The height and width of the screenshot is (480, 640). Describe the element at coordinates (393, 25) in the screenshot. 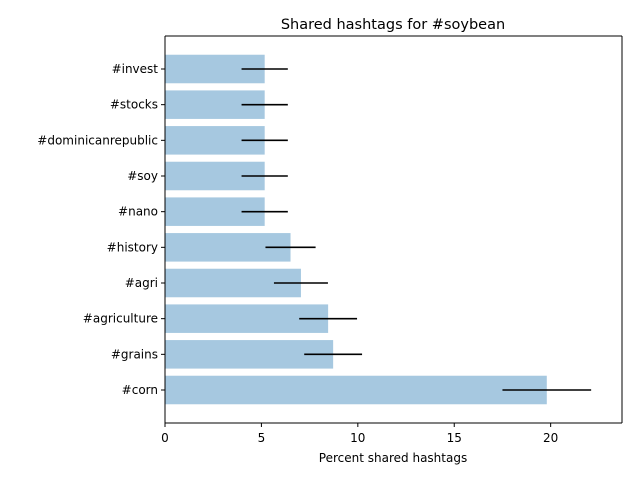

I see `chart-title: Shared hashtags for #soybean` at that location.